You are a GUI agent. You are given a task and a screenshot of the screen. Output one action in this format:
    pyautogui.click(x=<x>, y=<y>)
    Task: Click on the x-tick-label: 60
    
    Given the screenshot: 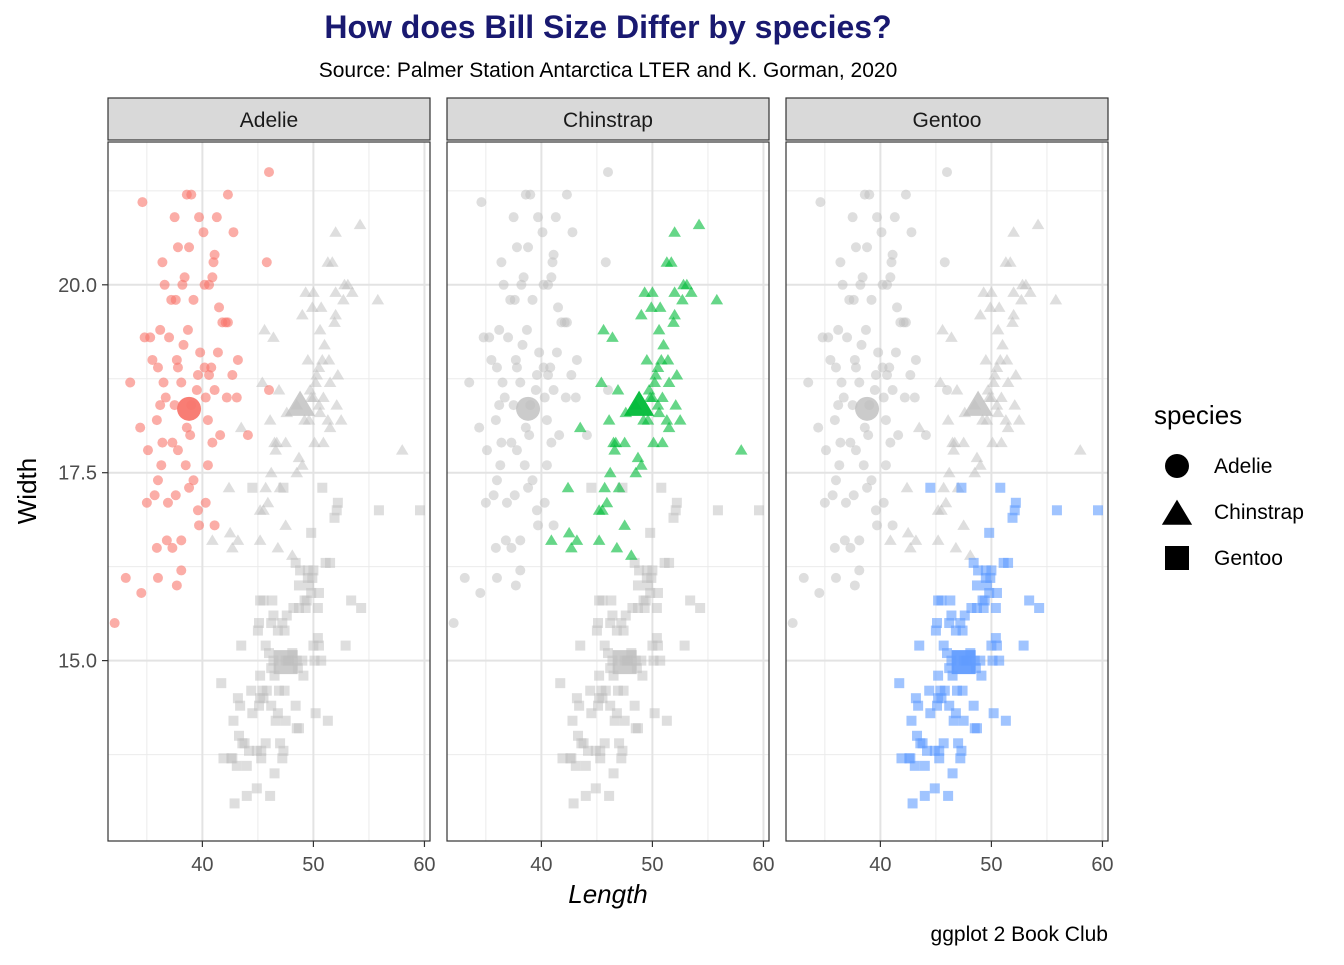 What is the action you would take?
    pyautogui.click(x=424, y=865)
    